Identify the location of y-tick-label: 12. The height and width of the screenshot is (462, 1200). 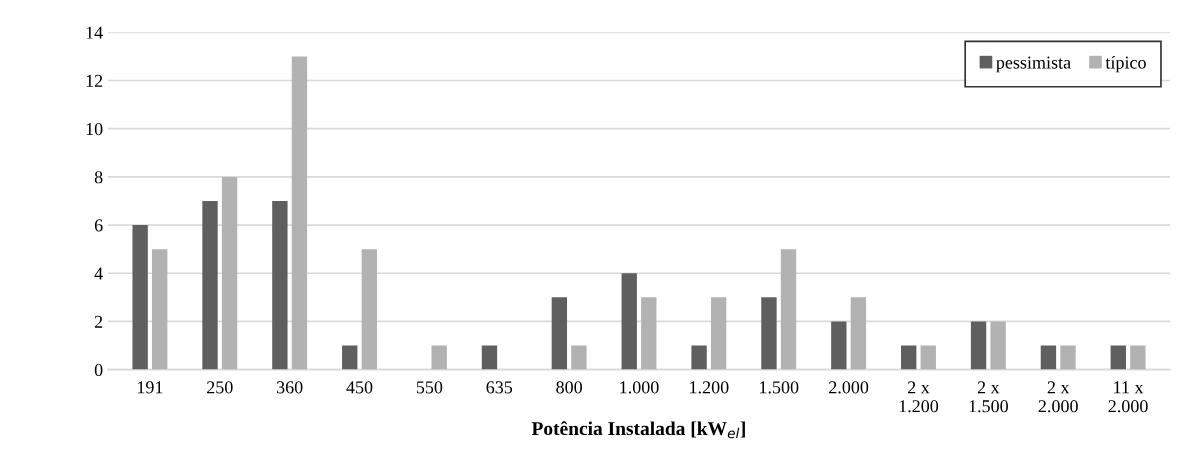
(94, 80).